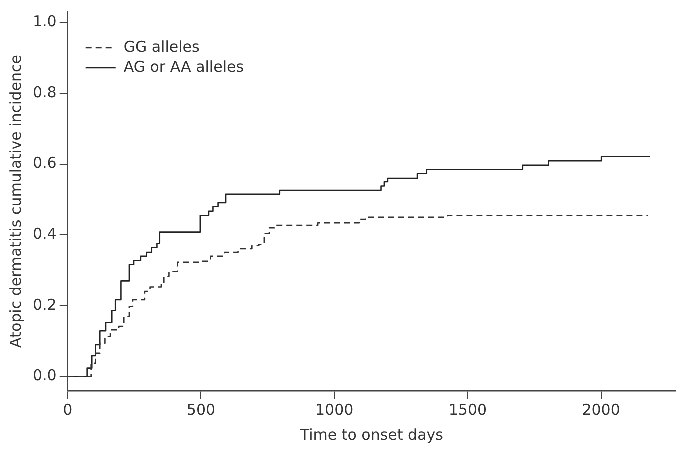  What do you see at coordinates (44, 163) in the screenshot?
I see `y-tick-label: 0.6` at bounding box center [44, 163].